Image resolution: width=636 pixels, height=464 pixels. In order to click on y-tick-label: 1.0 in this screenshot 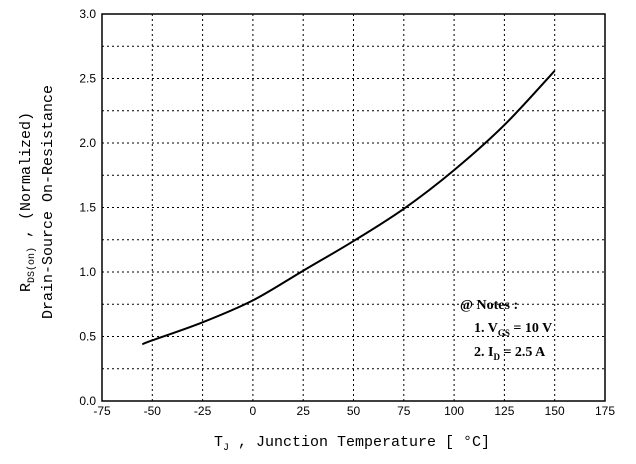, I will do `click(87, 272)`.